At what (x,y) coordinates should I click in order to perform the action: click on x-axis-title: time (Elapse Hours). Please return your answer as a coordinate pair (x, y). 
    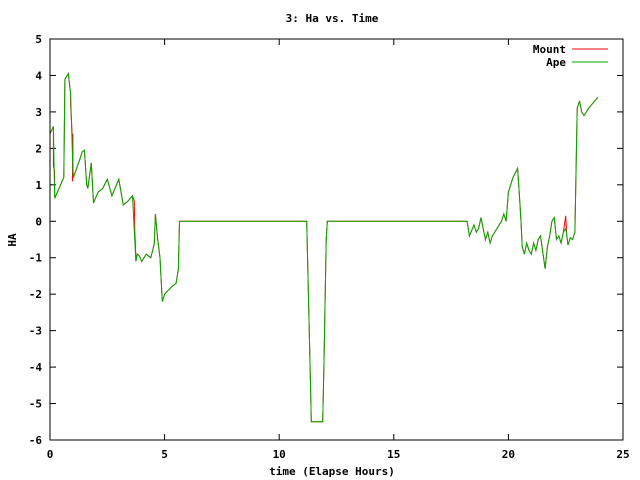
    Looking at the image, I should click on (332, 471).